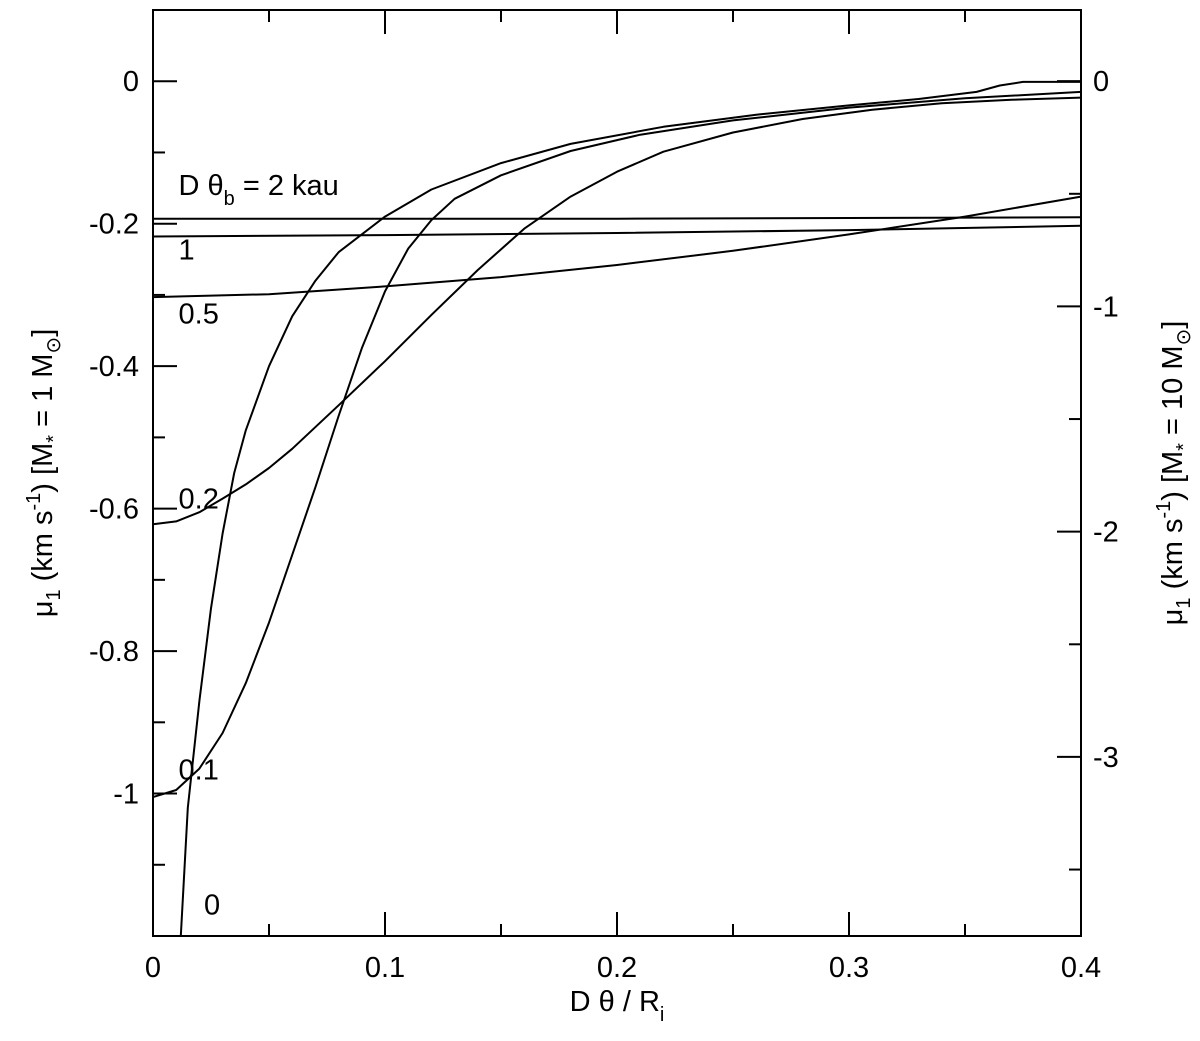  I want to click on y-left-tick-label: -0.2, so click(114, 225).